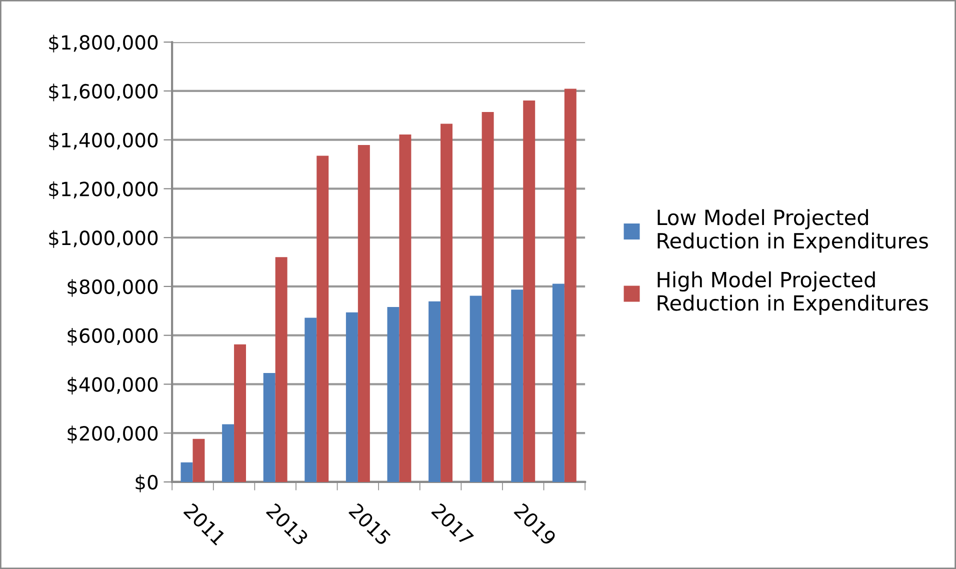  Describe the element at coordinates (793, 231) in the screenshot. I see `legend-label: Low Model Projected Reduction in Expenditures` at that location.